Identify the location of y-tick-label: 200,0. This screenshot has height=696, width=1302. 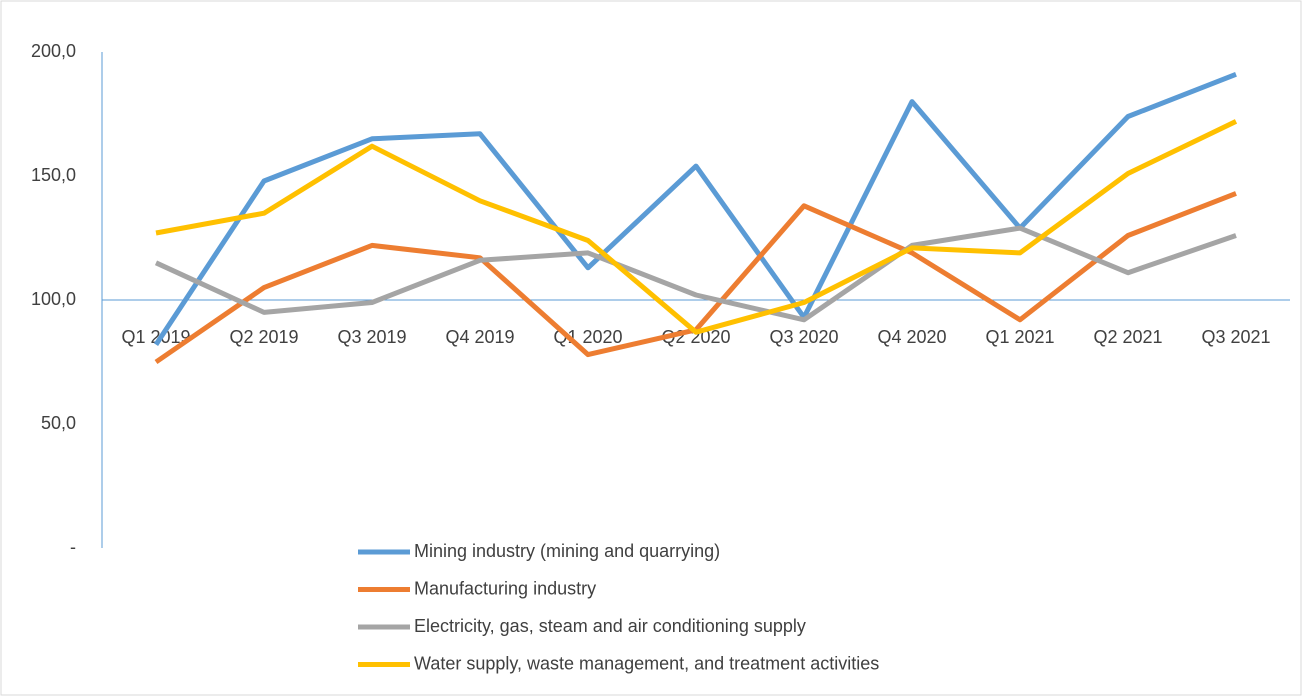
(53, 51).